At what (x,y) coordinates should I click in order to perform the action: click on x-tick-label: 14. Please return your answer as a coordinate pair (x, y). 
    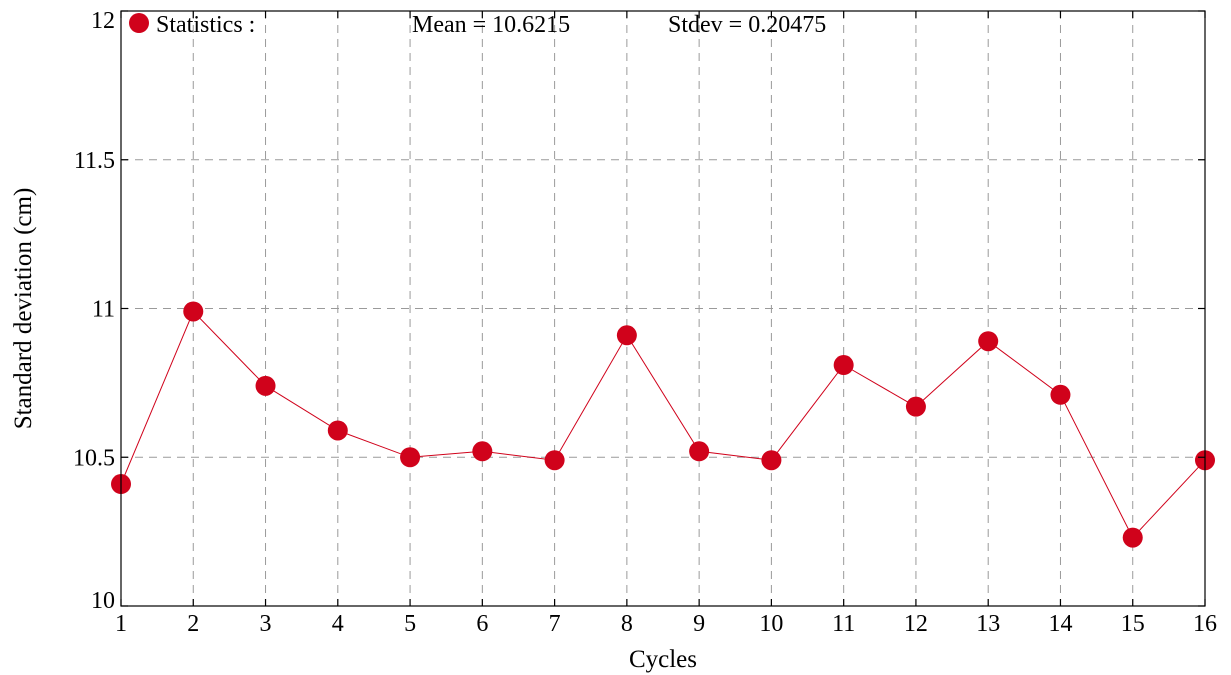
    Looking at the image, I should click on (1060, 624).